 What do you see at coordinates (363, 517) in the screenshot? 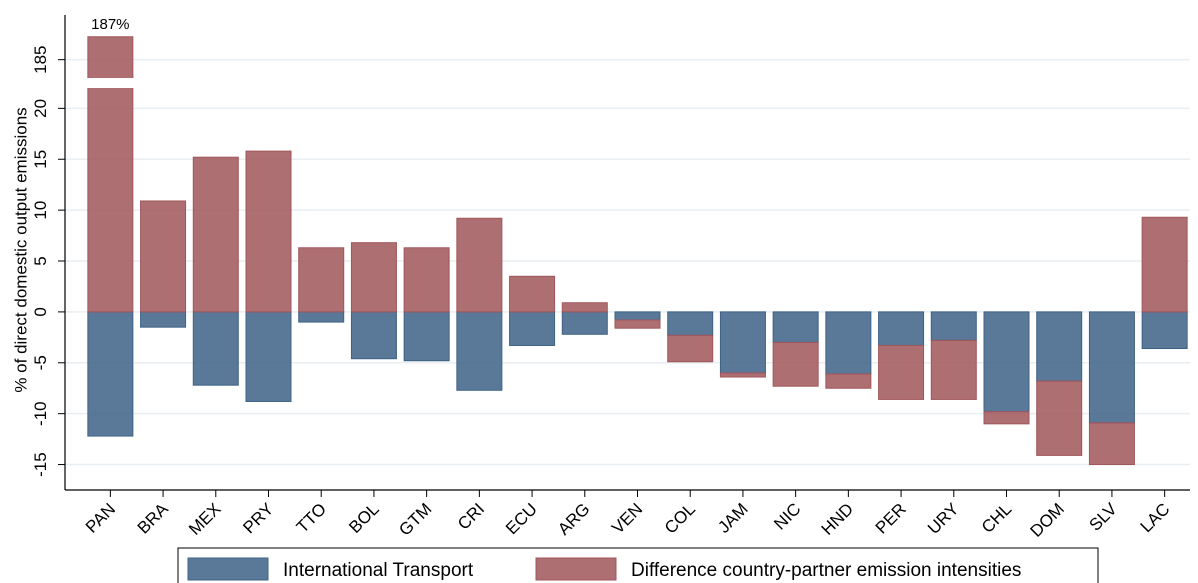
I see `x-tick-label: BOL` at bounding box center [363, 517].